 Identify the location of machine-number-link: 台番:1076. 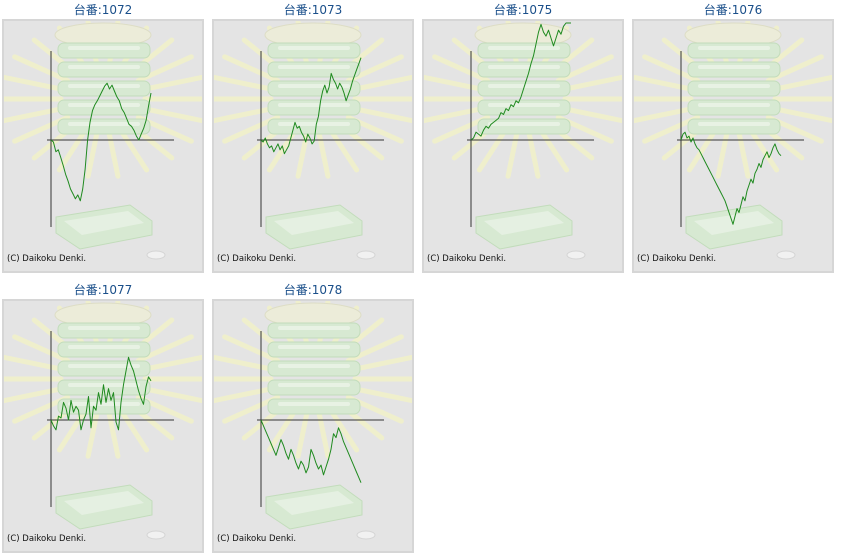
(733, 10).